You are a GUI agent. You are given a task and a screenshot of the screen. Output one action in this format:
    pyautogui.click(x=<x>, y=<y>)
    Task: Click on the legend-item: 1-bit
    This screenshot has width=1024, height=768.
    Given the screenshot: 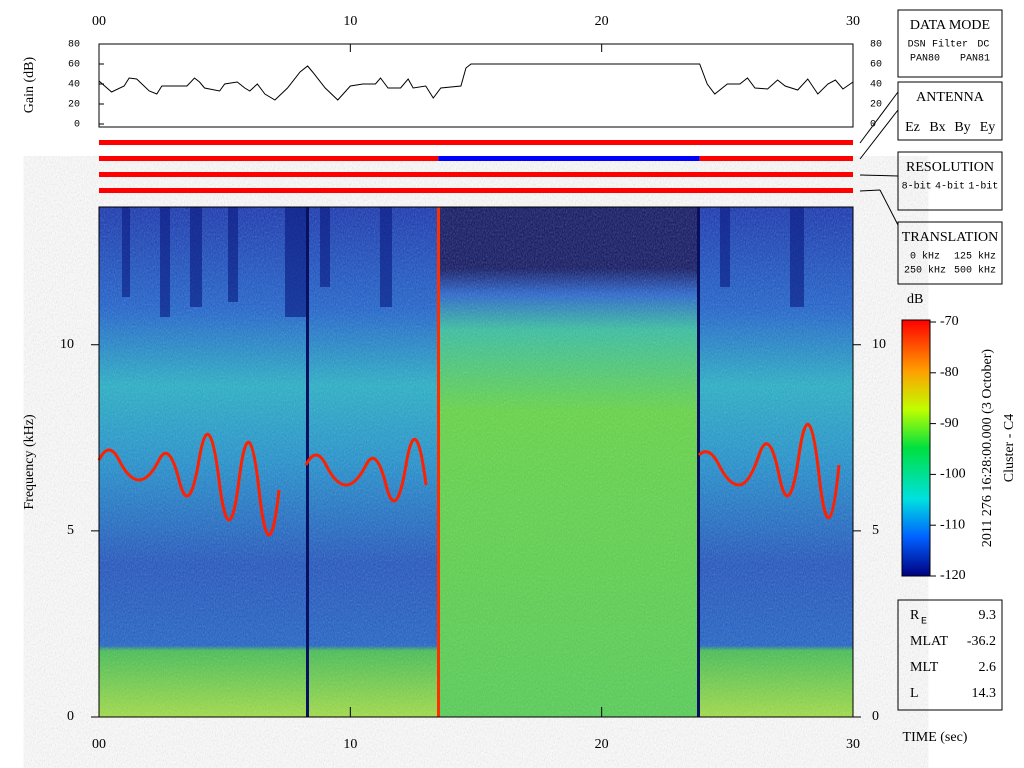 What is the action you would take?
    pyautogui.click(x=983, y=187)
    